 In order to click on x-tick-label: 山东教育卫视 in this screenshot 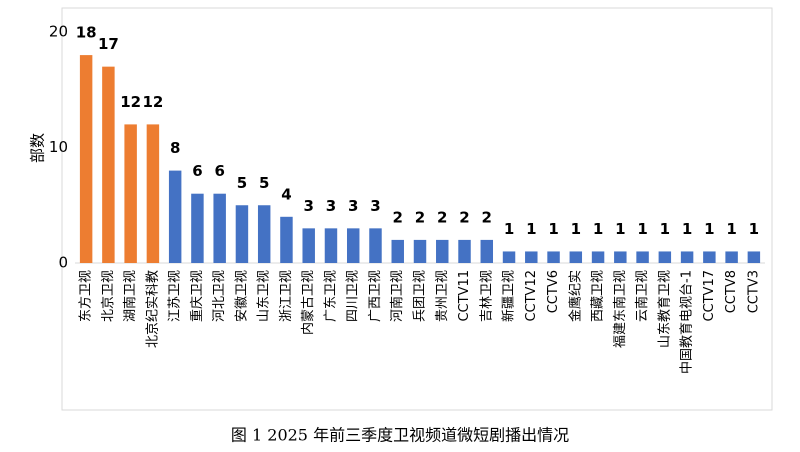, I will do `click(664, 309)`.